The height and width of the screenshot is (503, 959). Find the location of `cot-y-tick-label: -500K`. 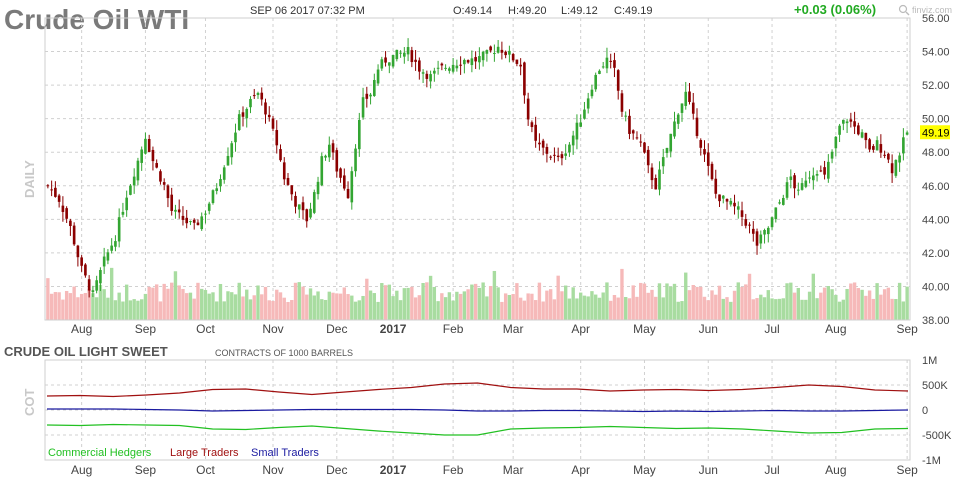

cot-y-tick-label: -500K is located at coordinates (937, 436).